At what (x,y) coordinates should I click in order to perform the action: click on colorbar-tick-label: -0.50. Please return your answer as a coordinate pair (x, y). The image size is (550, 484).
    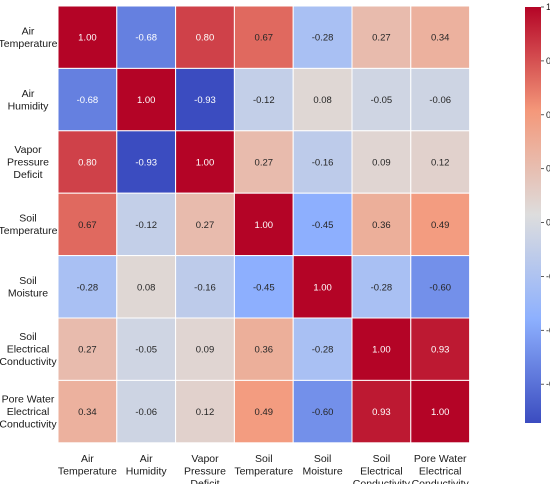
    Looking at the image, I should click on (548, 330).